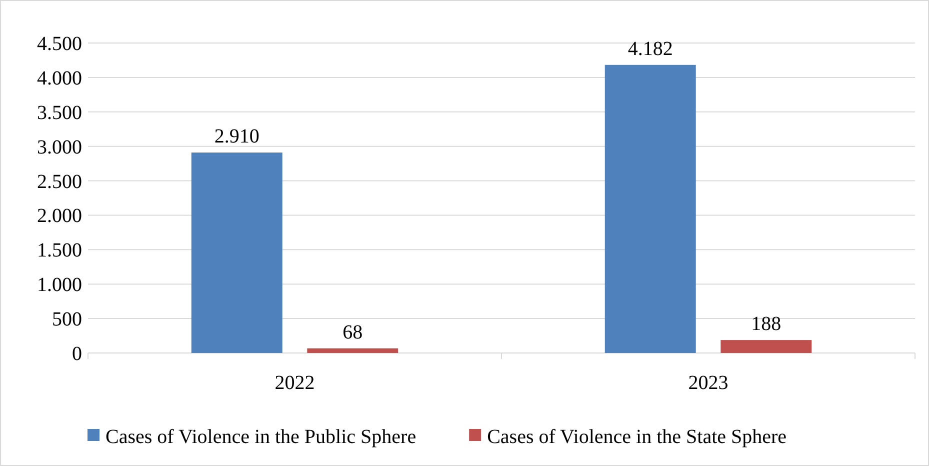 The image size is (929, 466). What do you see at coordinates (261, 437) in the screenshot?
I see `legend-label: Cases of Violence in the Public Sphere` at bounding box center [261, 437].